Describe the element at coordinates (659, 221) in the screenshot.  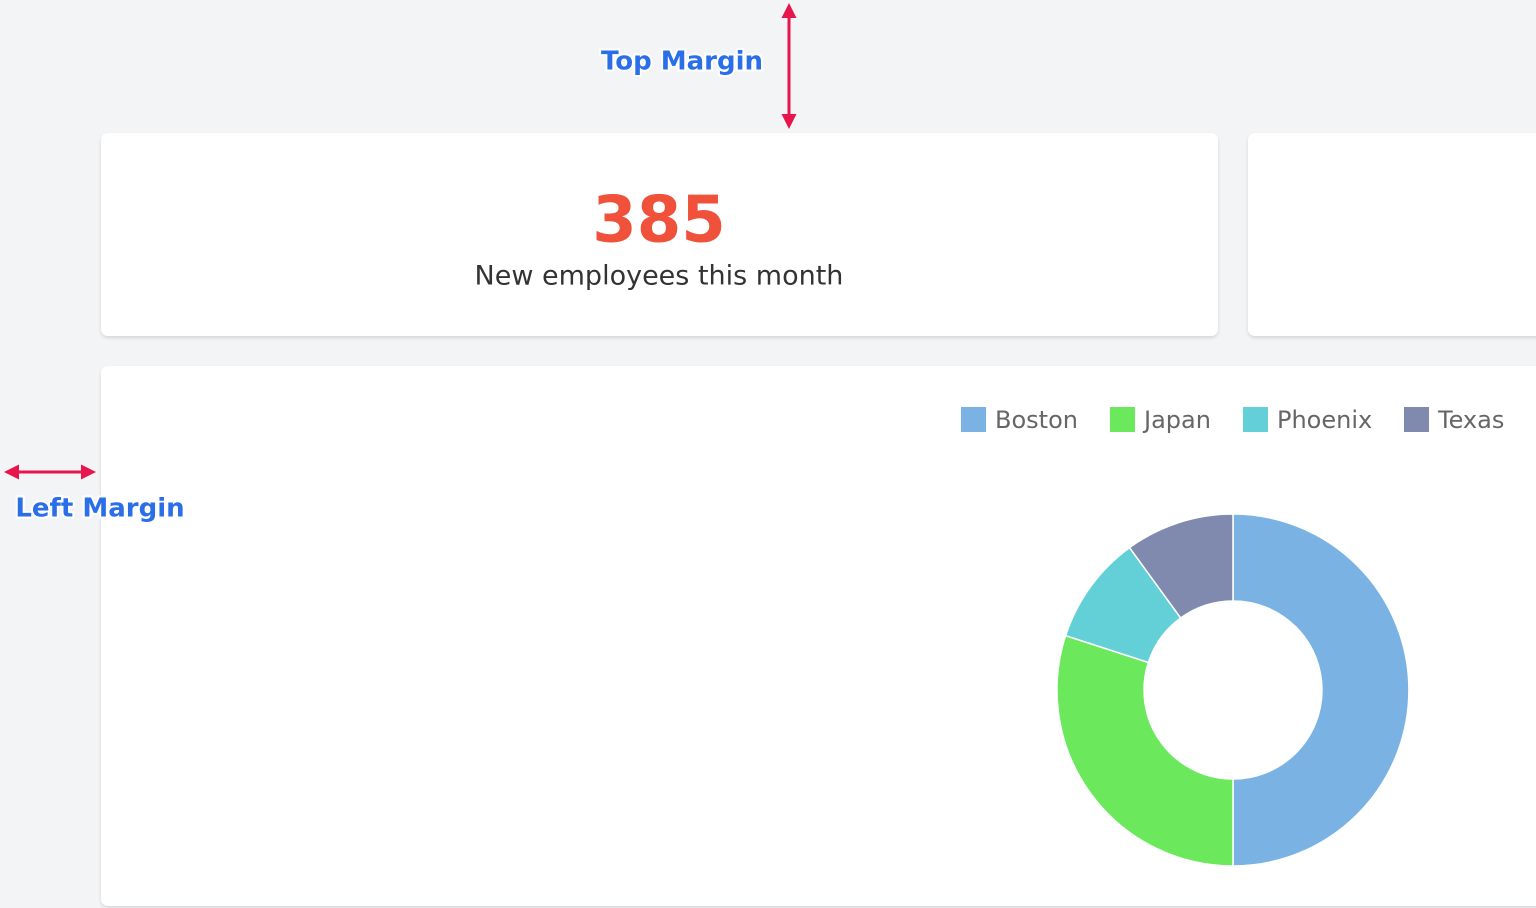
I see `stat-value: 385` at that location.